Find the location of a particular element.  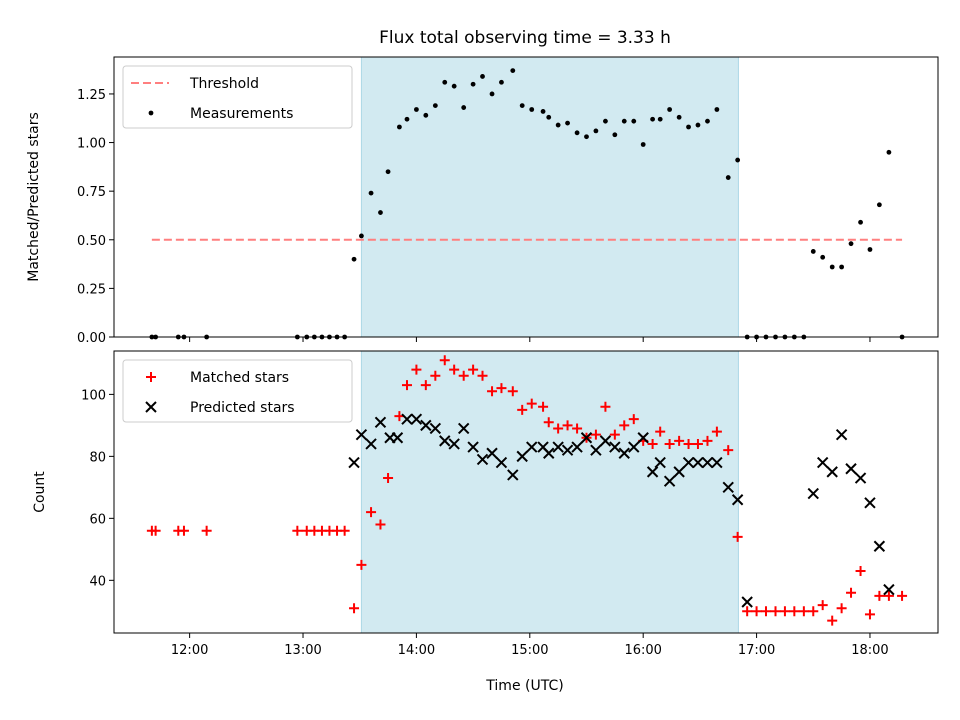

x-tick-label: 14:00 is located at coordinates (416, 650).